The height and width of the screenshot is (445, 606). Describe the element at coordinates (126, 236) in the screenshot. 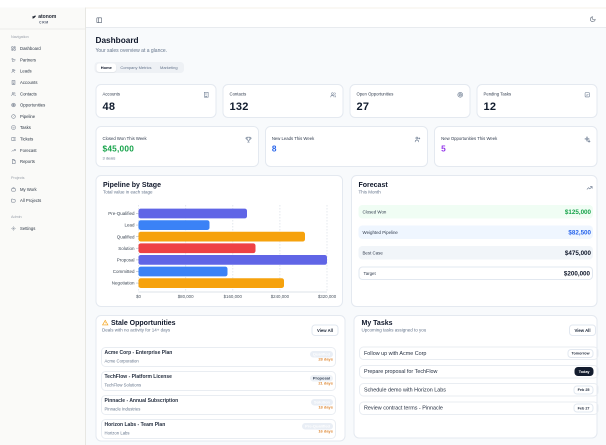

I see `svg-text: Qualified` at that location.